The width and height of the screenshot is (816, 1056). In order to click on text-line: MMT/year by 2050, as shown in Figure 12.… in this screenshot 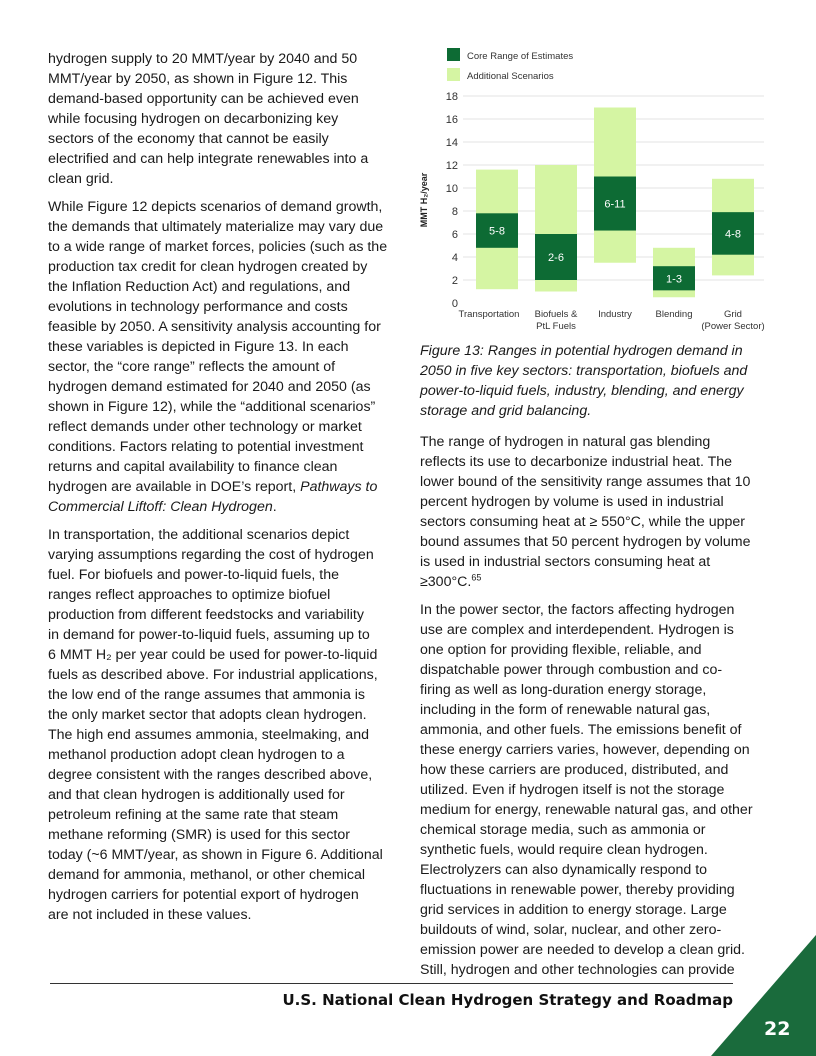, I will do `click(198, 79)`.